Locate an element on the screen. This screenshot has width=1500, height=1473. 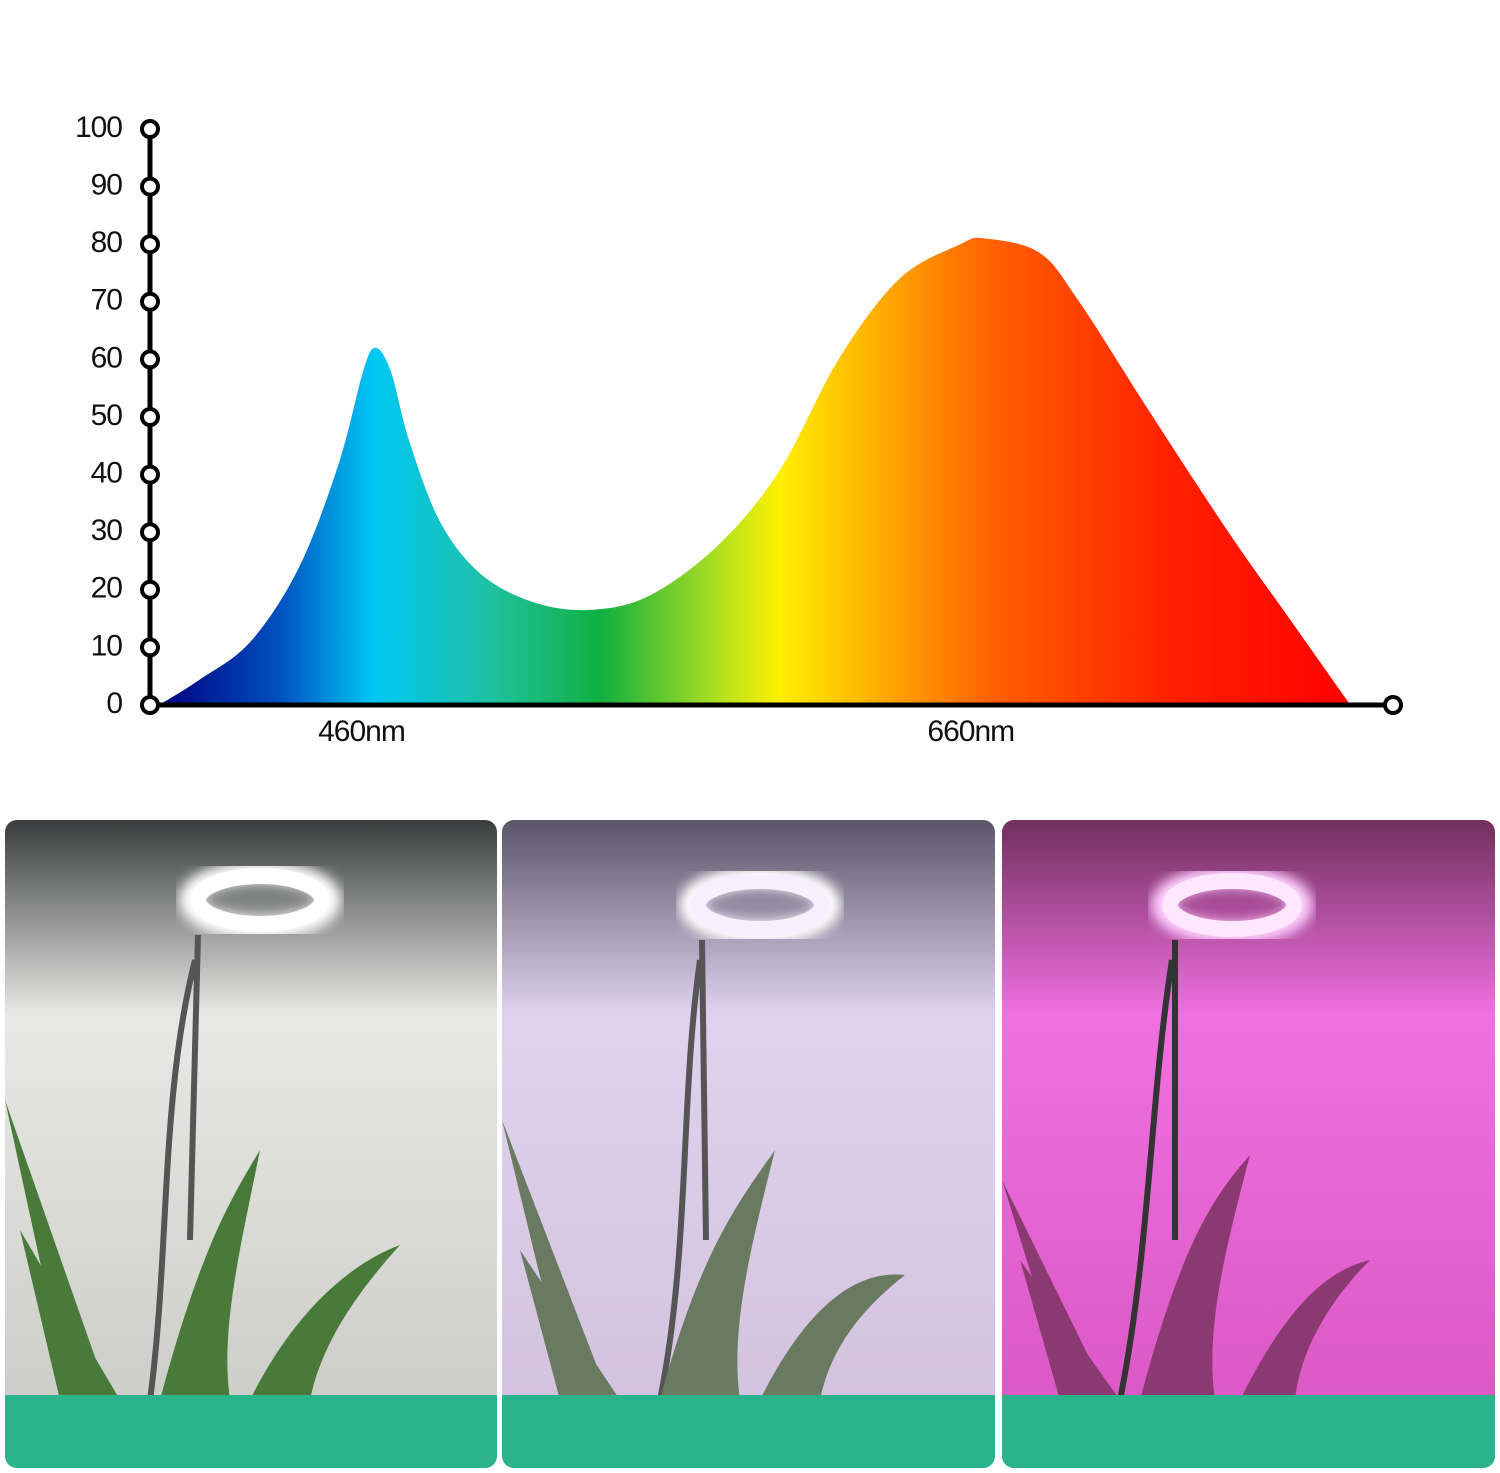
x-tick-label: 660nm is located at coordinates (970, 731).